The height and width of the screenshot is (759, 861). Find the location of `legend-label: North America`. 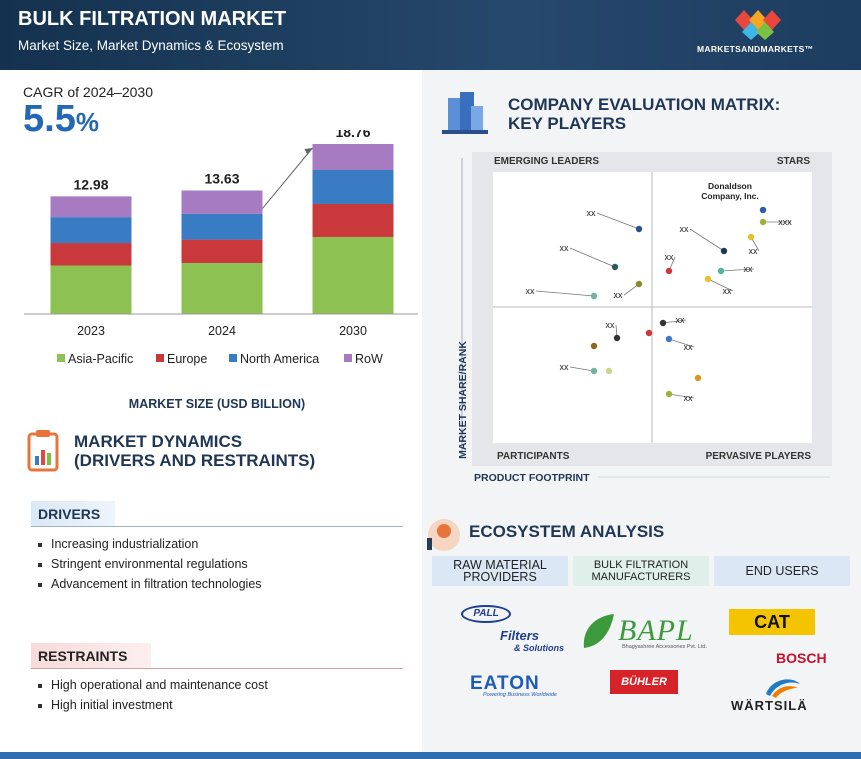

legend-label: North America is located at coordinates (279, 359).